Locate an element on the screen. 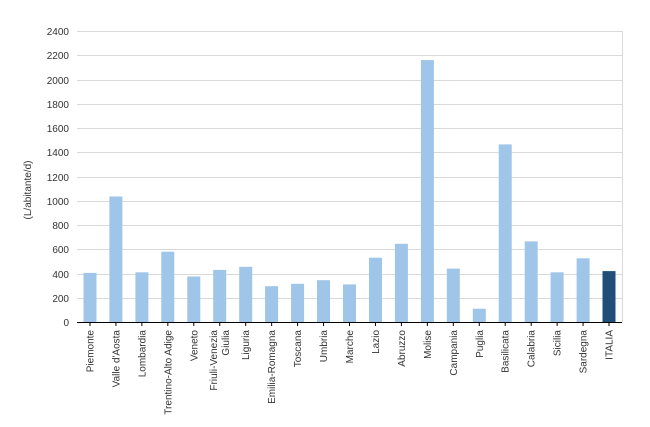  x-tick-label-line: Trentino-Alto Adige is located at coordinates (168, 372).